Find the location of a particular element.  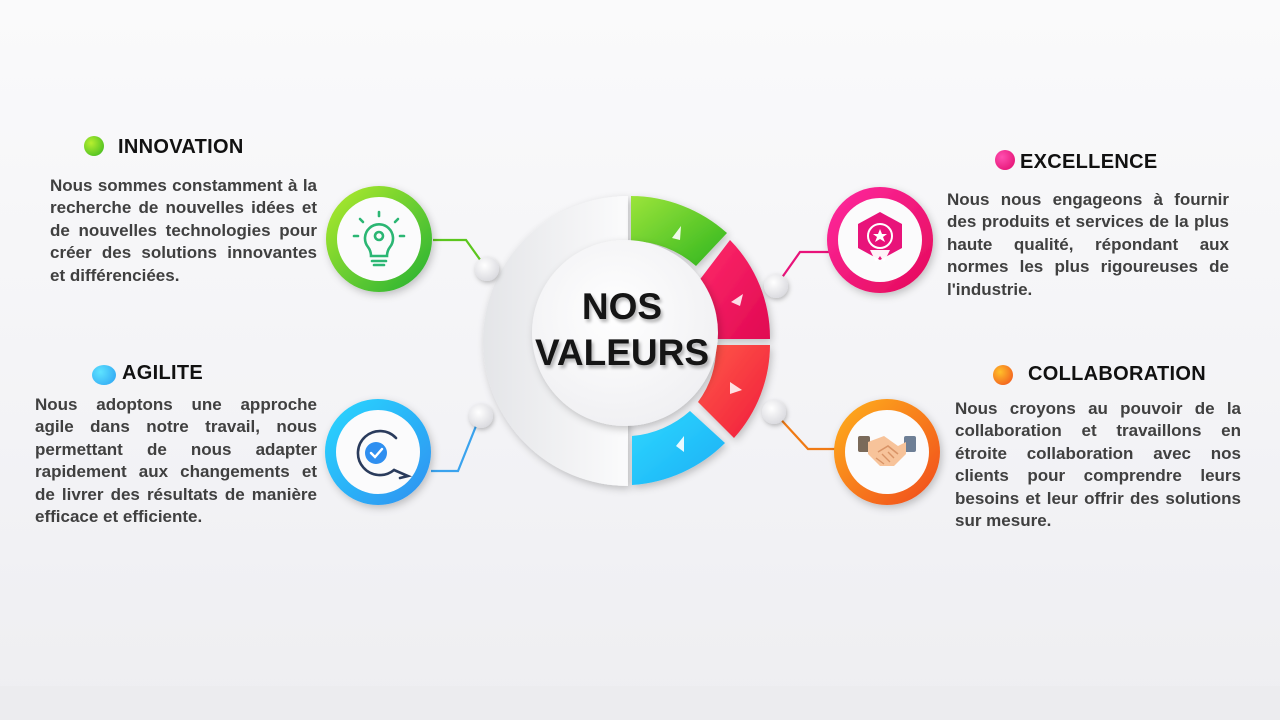

agilite-badge is located at coordinates (378, 452).